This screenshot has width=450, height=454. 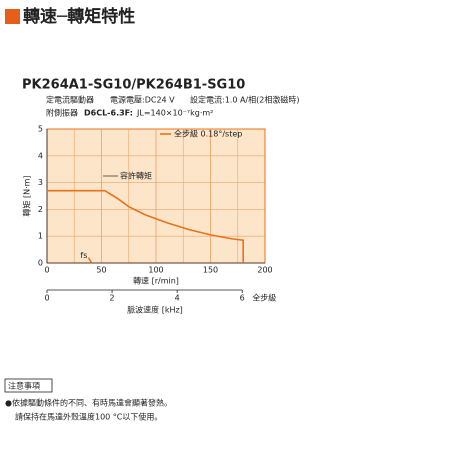 What do you see at coordinates (101, 270) in the screenshot?
I see `x-tick-label: 50` at bounding box center [101, 270].